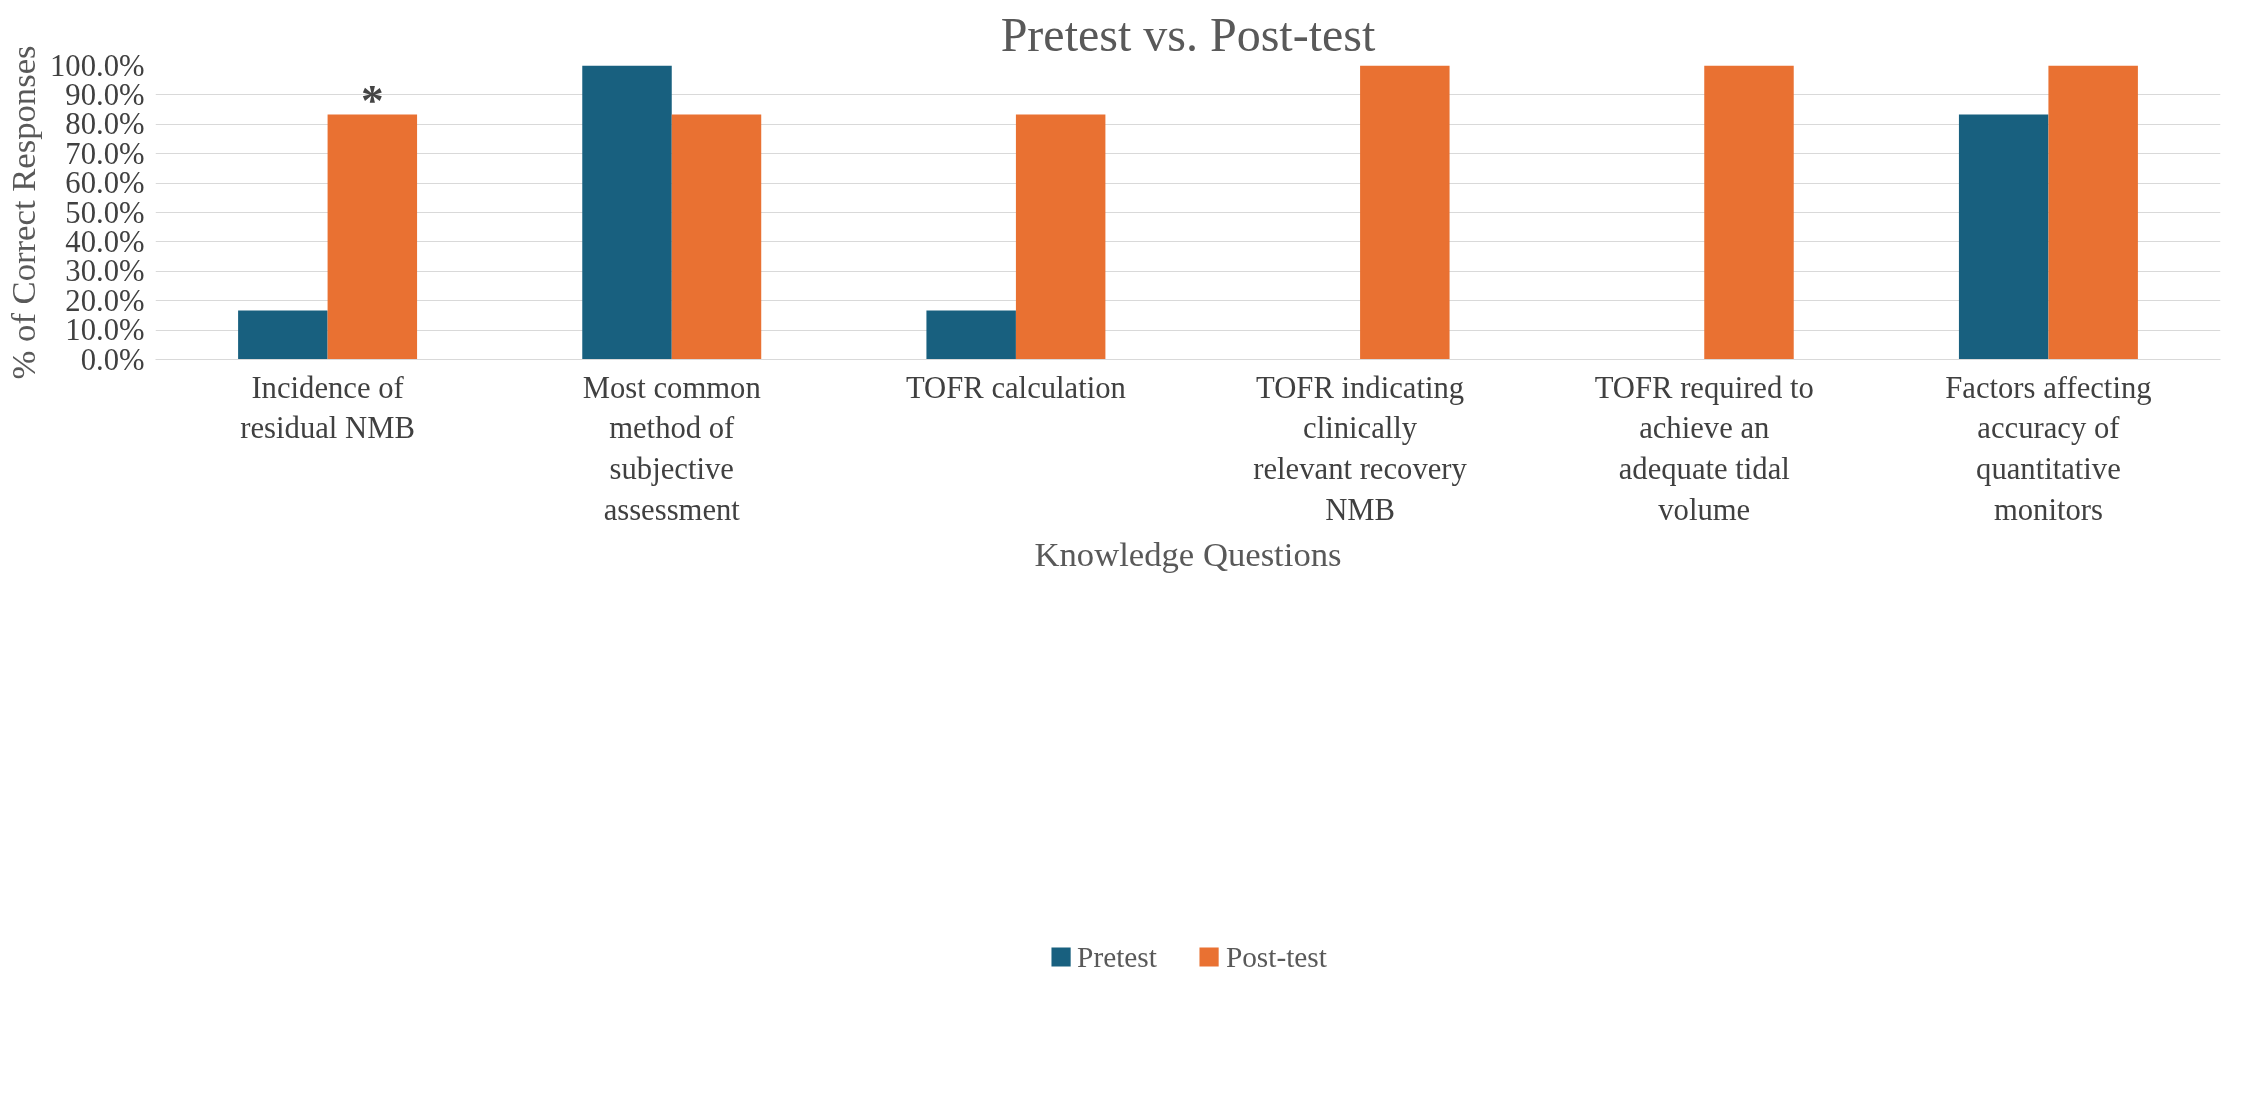 The height and width of the screenshot is (1101, 2267). What do you see at coordinates (2048, 448) in the screenshot?
I see `x-tick-label: Factors affecting accuracy of quantitative monitors` at bounding box center [2048, 448].